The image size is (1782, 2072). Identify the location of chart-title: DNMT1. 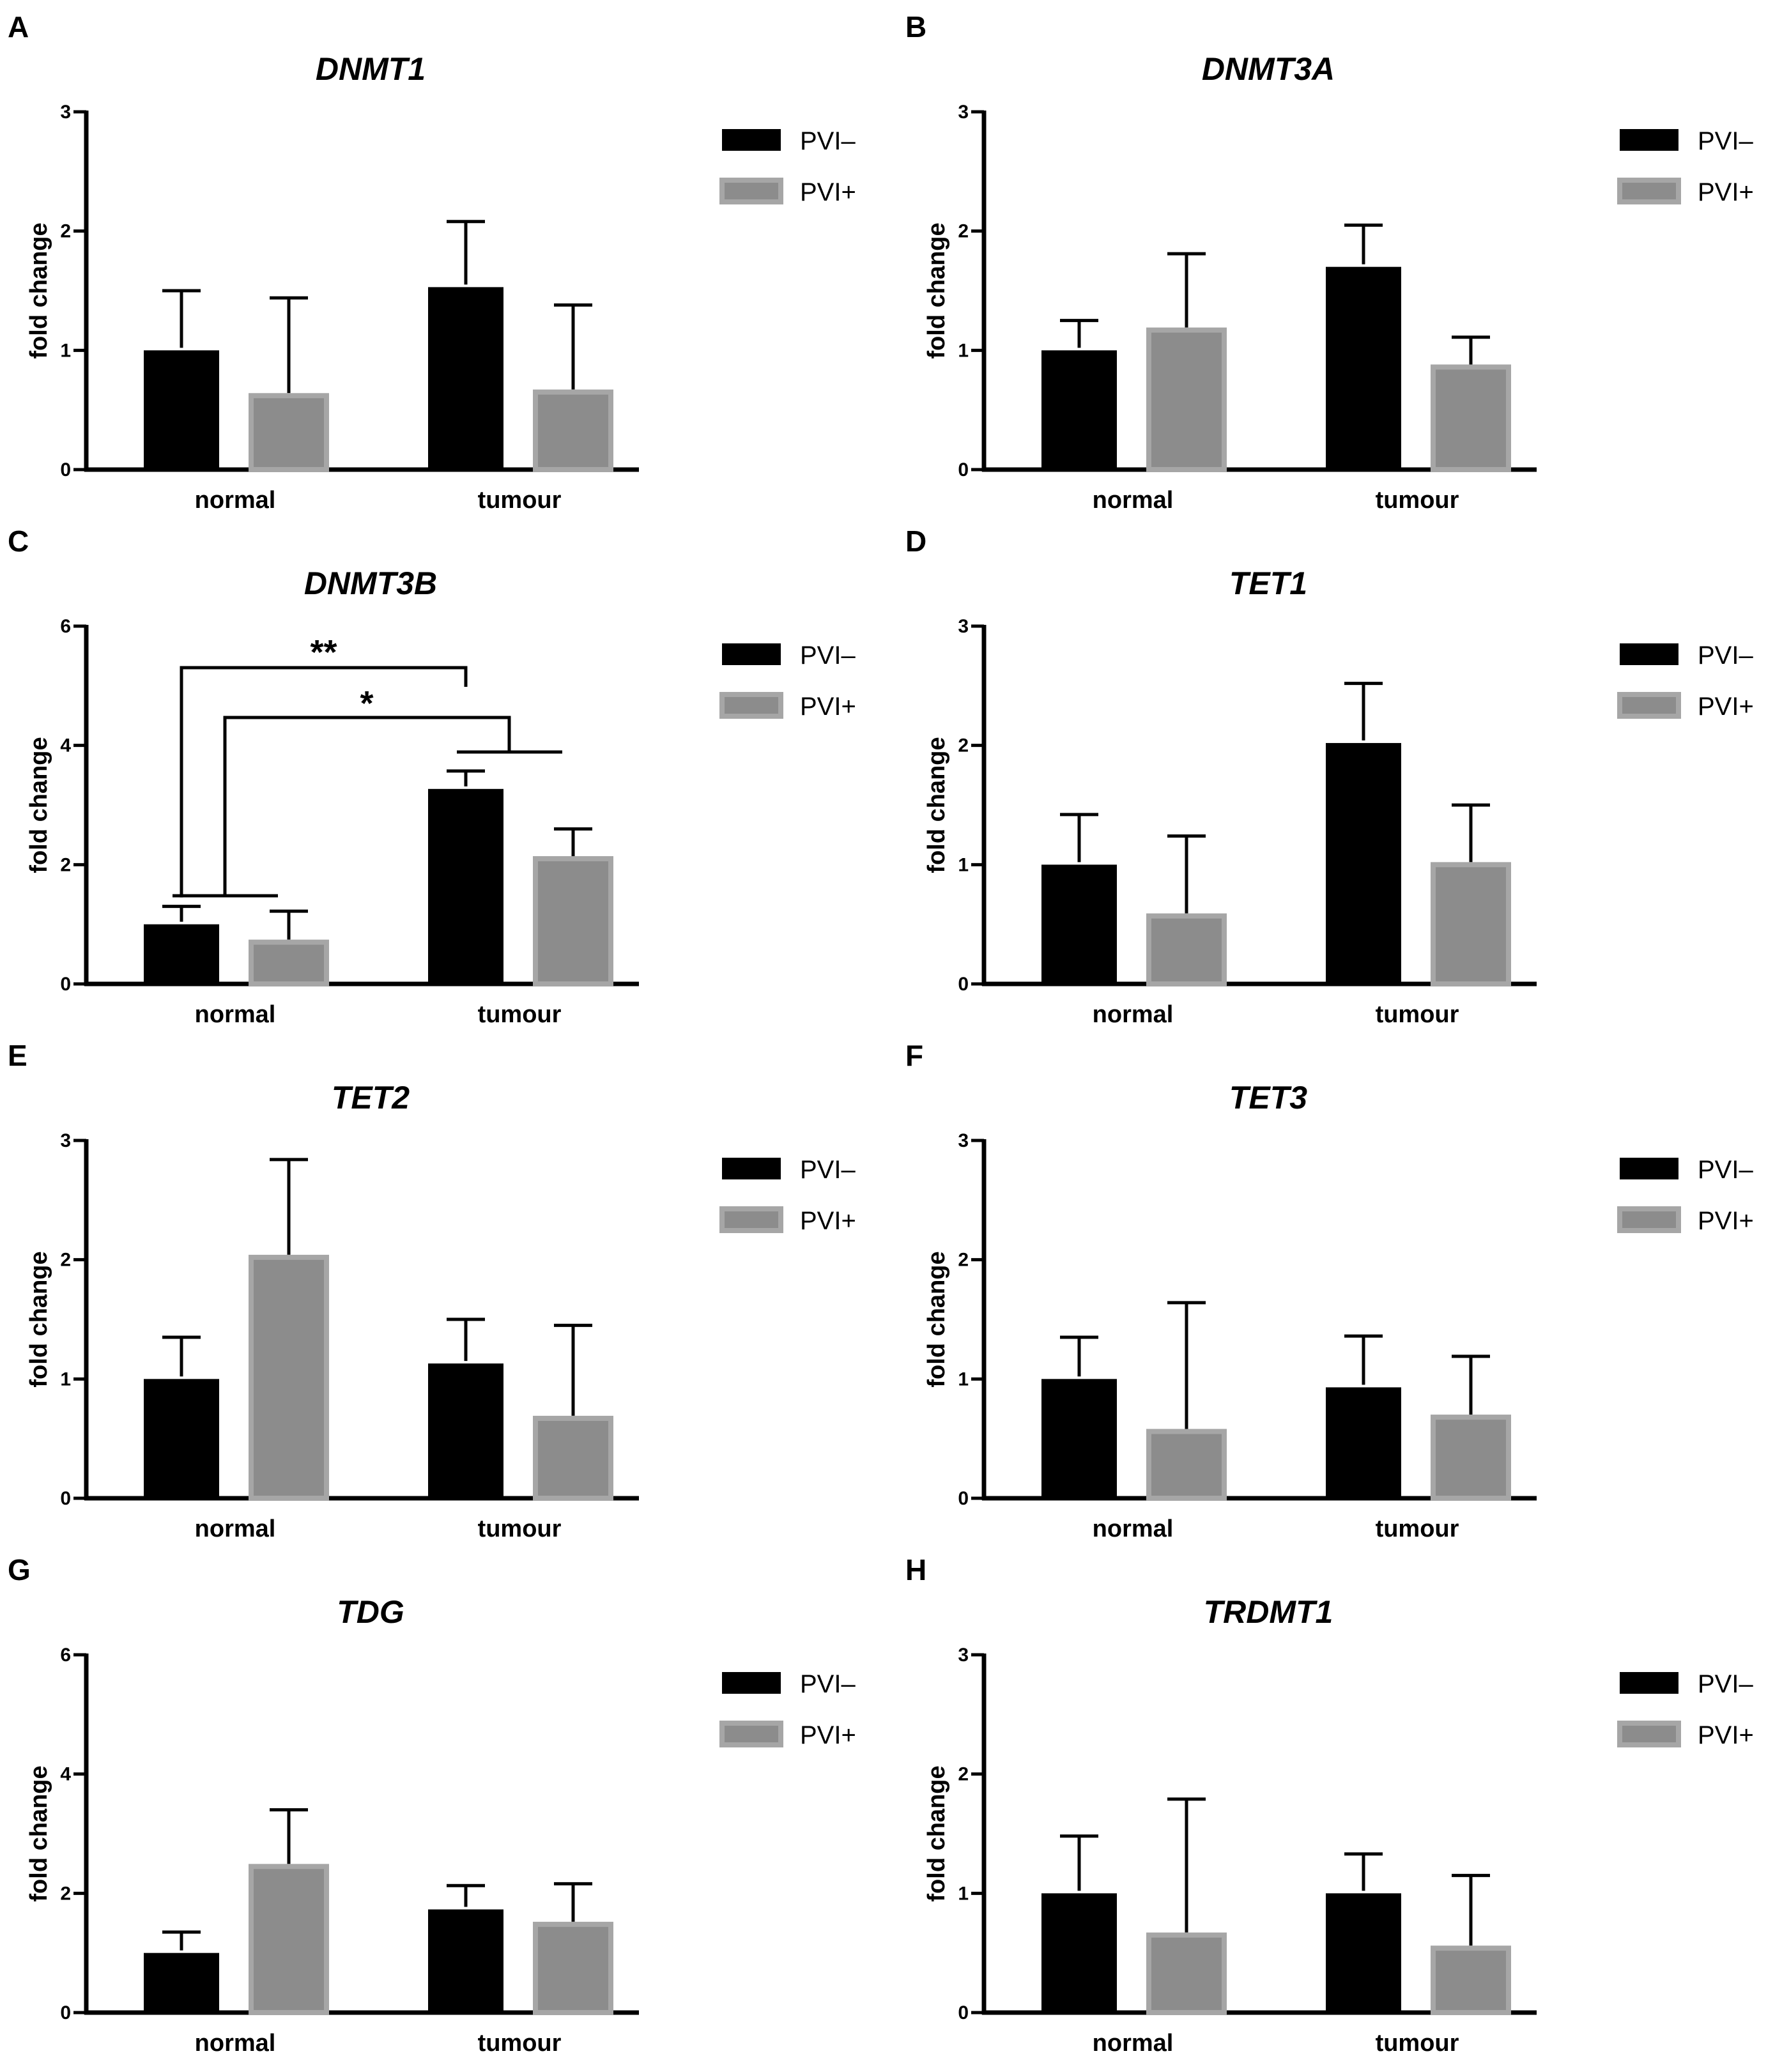
(371, 69).